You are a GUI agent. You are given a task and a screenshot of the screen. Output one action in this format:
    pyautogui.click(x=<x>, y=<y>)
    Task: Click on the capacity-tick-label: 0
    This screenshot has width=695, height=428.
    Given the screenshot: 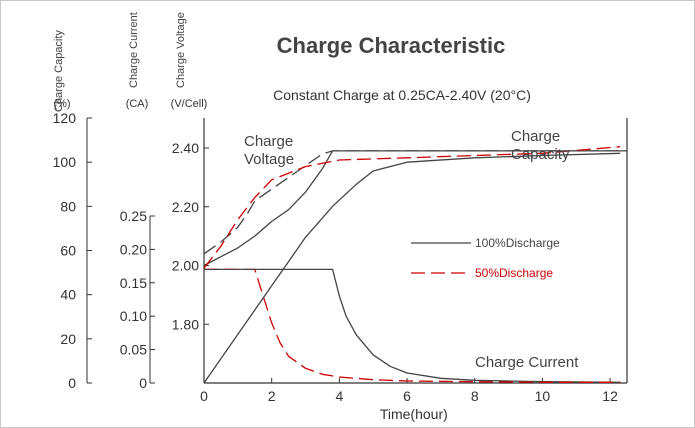 What is the action you would take?
    pyautogui.click(x=72, y=383)
    